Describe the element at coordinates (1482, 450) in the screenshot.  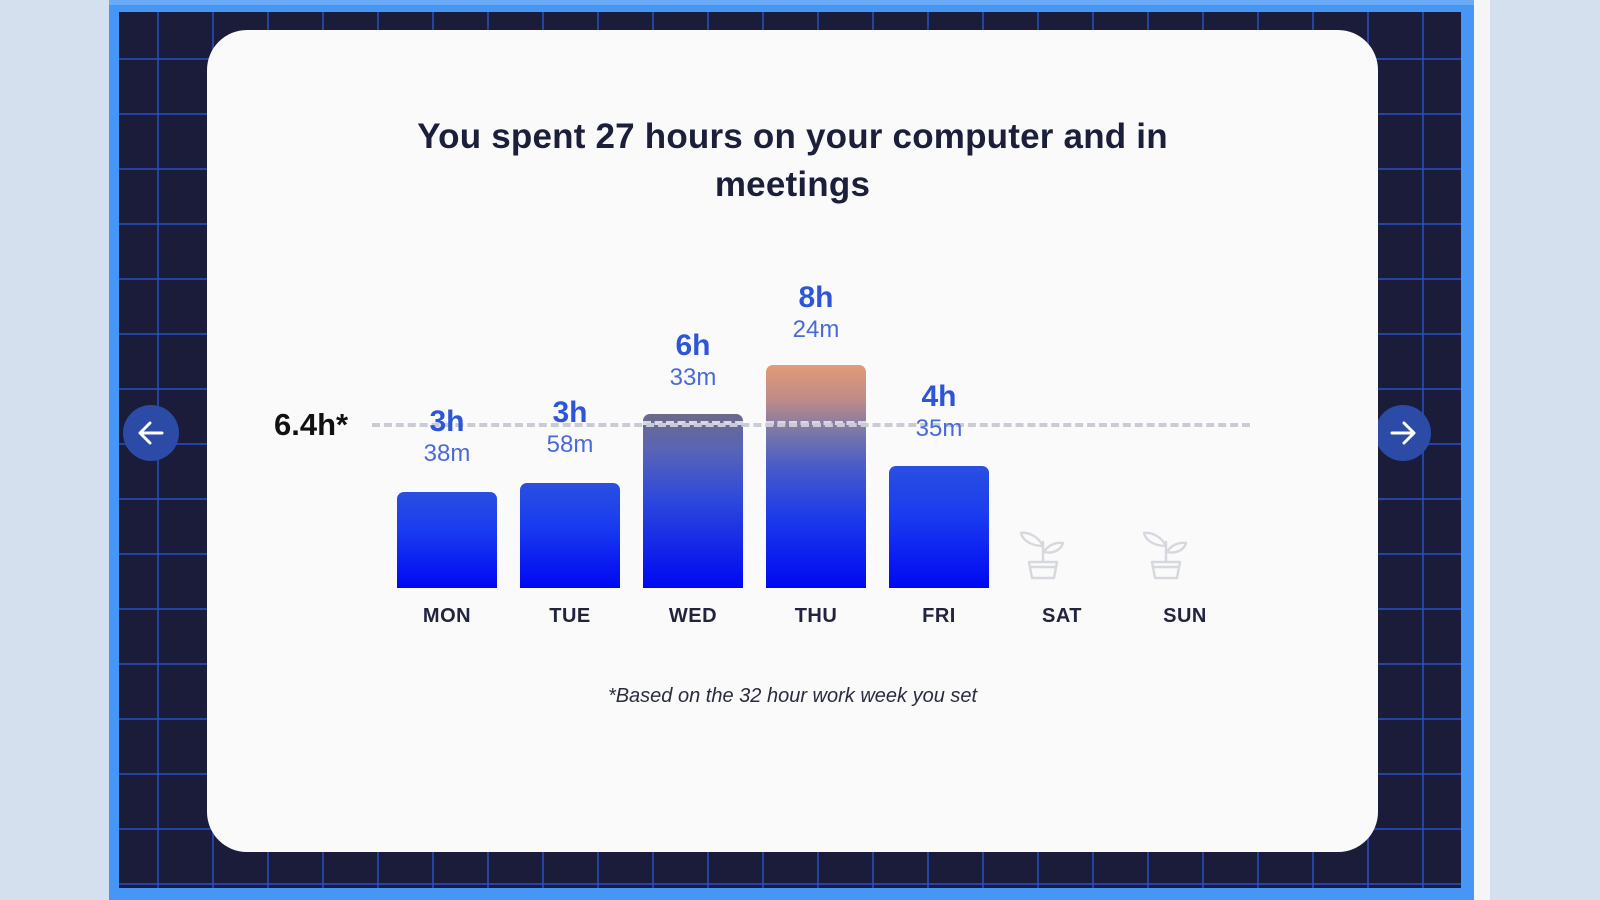
I see `side-strip` at that location.